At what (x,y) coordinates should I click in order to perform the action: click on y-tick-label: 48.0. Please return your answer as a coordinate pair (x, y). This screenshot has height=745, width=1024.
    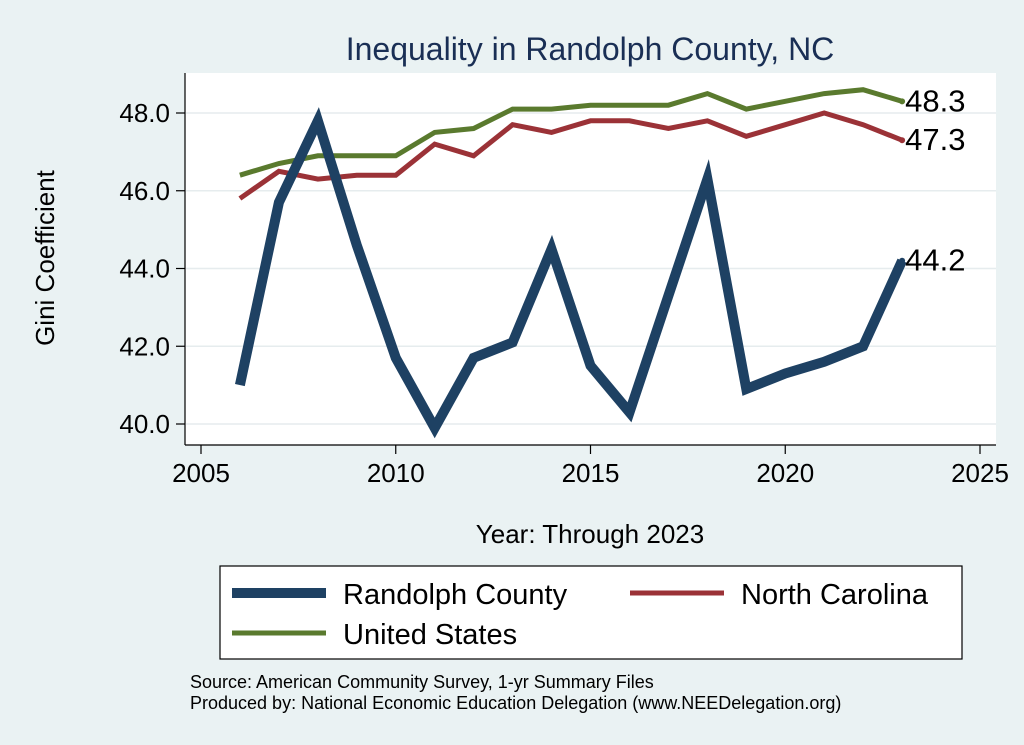
    Looking at the image, I should click on (144, 113).